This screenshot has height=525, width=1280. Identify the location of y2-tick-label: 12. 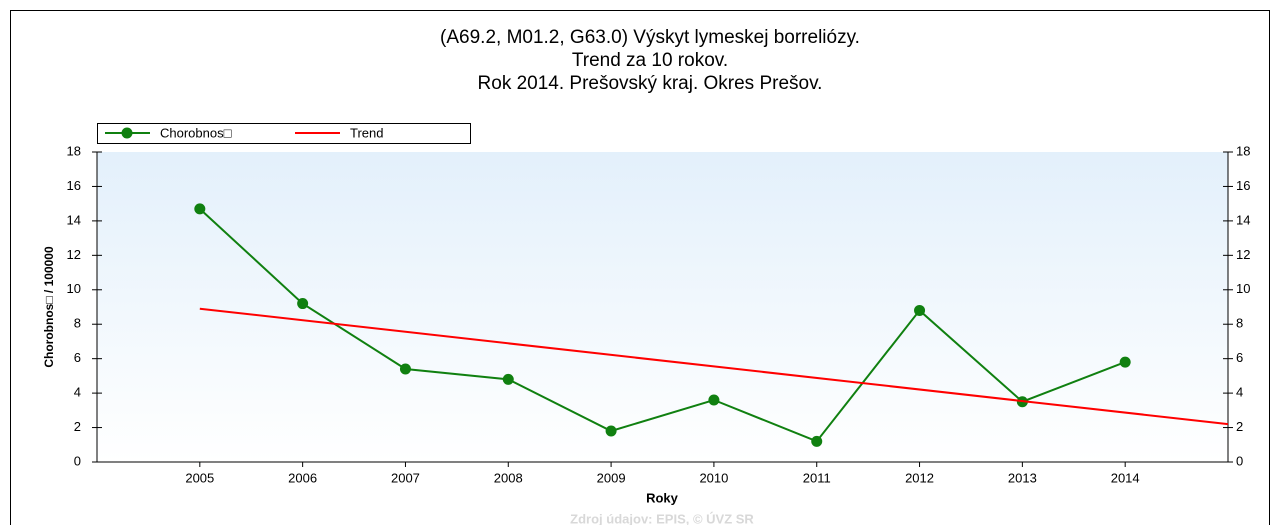
(1243, 254).